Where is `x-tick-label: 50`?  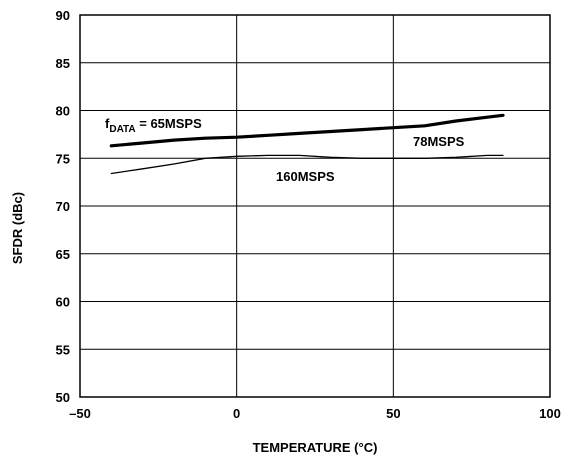
x-tick-label: 50 is located at coordinates (393, 413).